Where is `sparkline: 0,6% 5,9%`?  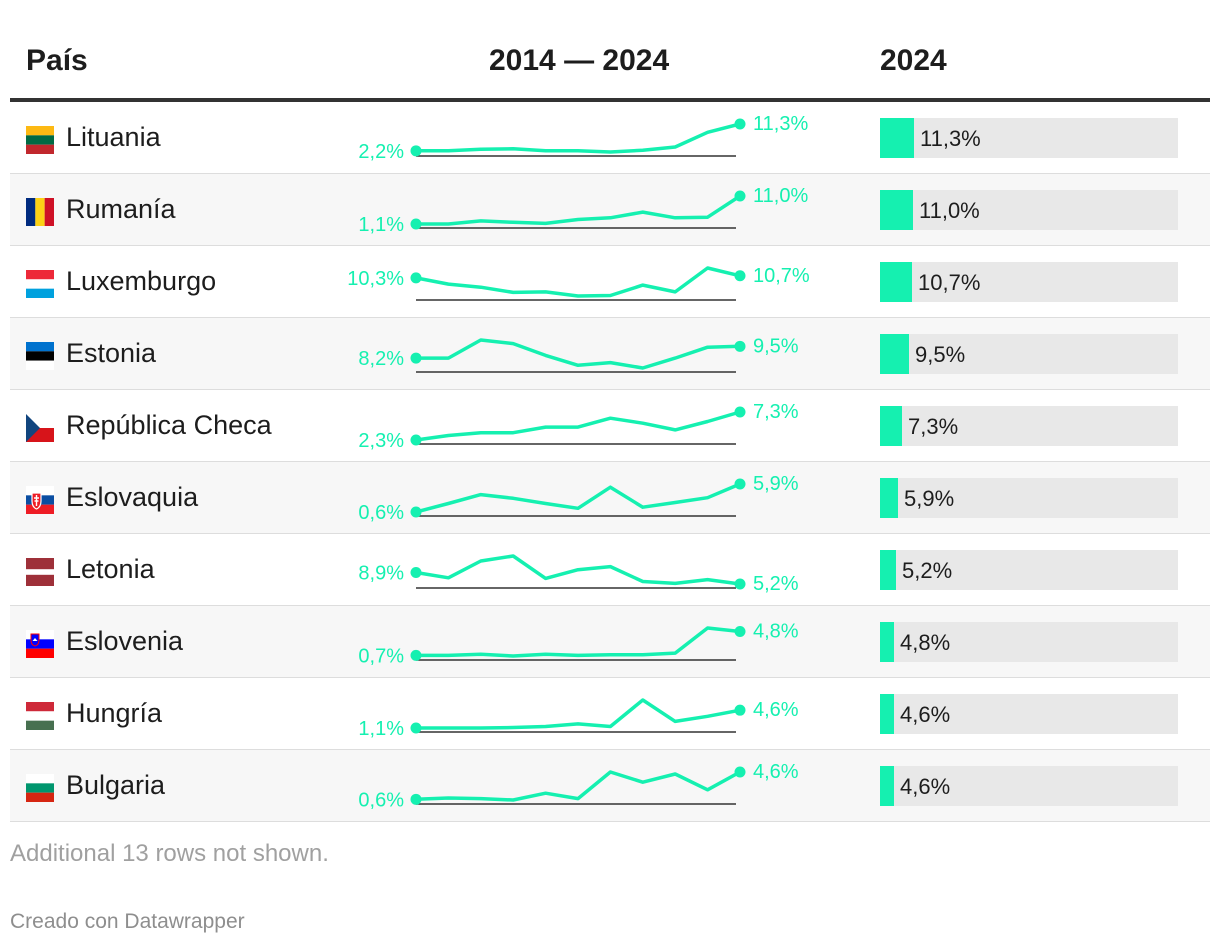
sparkline: 0,6% 5,9% is located at coordinates (578, 498).